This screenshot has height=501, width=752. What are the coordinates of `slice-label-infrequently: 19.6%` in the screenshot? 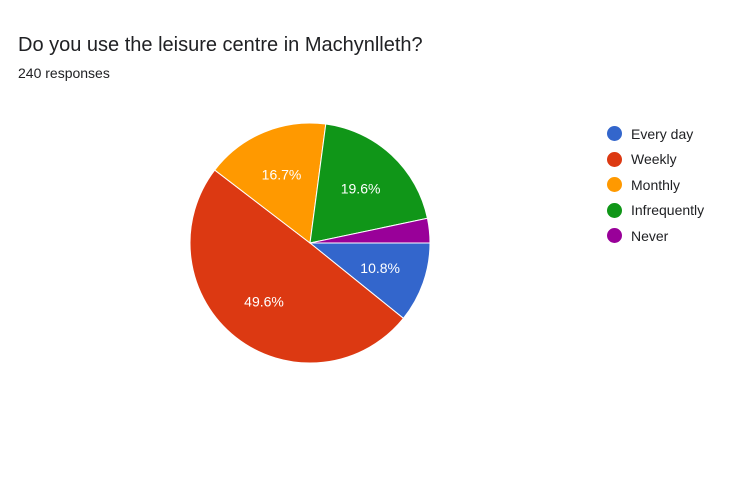 It's located at (361, 188).